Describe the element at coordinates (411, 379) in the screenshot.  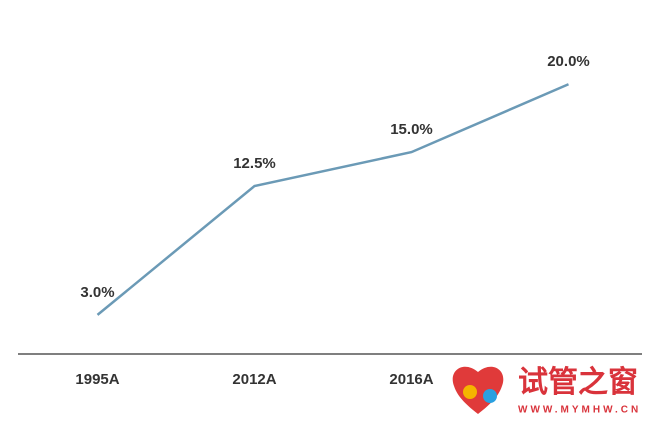
I see `x-tick-label: 2016A` at that location.